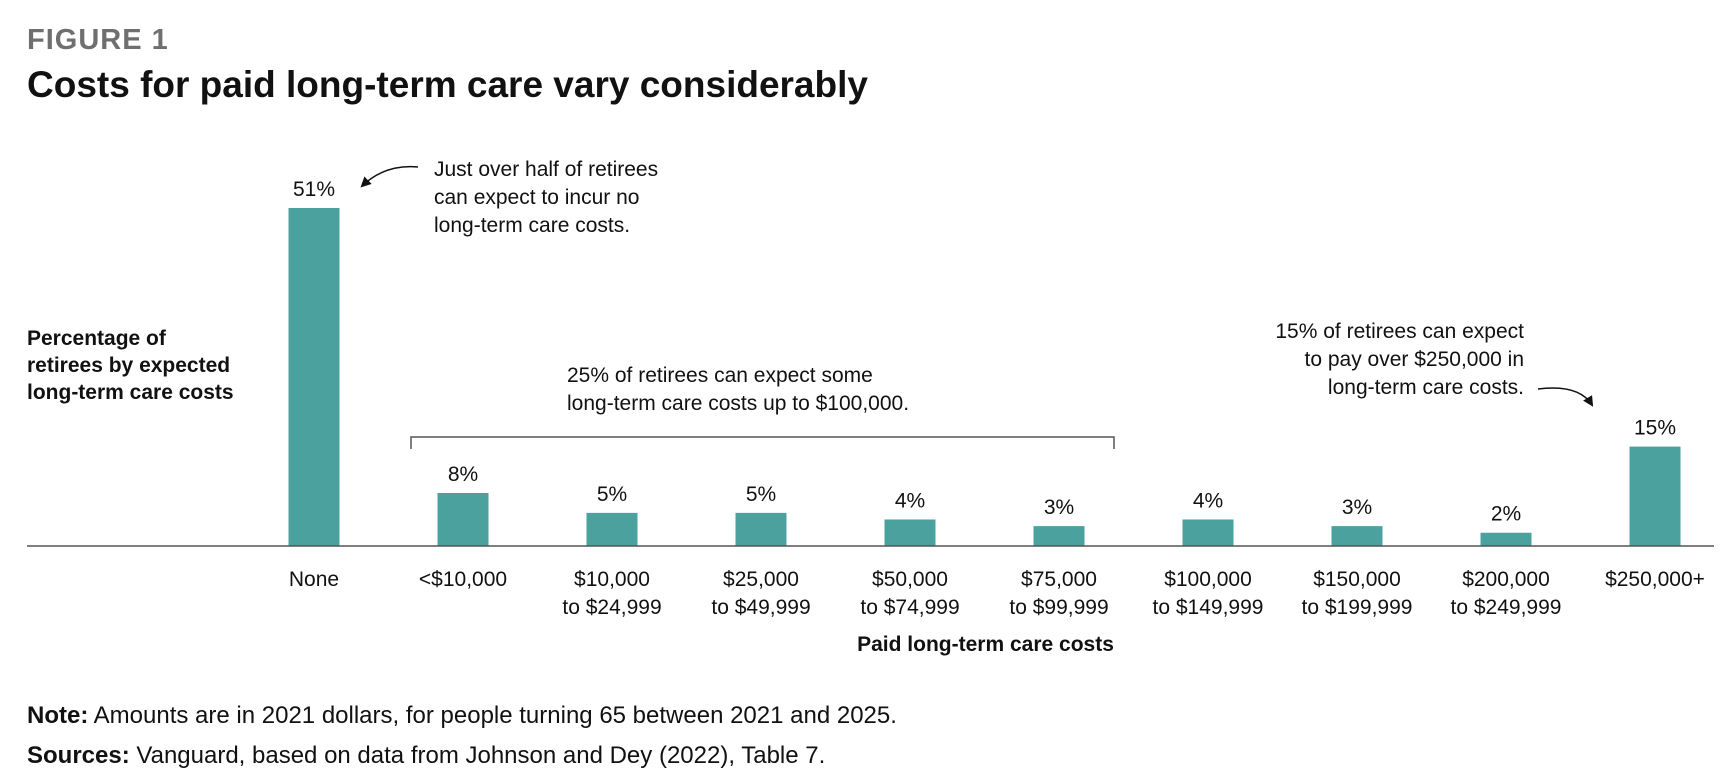  What do you see at coordinates (78, 755) in the screenshot?
I see `sources-label: Sources:` at bounding box center [78, 755].